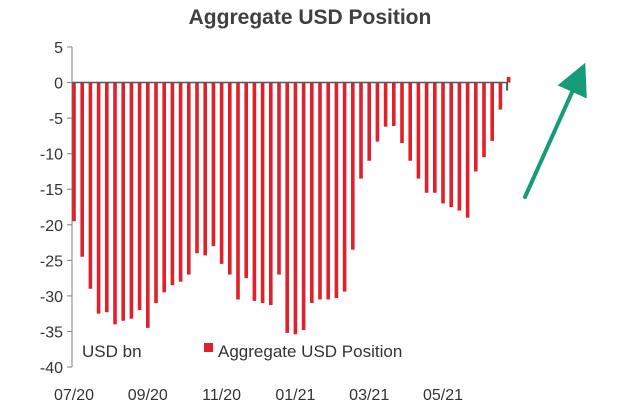  What do you see at coordinates (51, 226) in the screenshot?
I see `y-tick-label: -20` at bounding box center [51, 226].